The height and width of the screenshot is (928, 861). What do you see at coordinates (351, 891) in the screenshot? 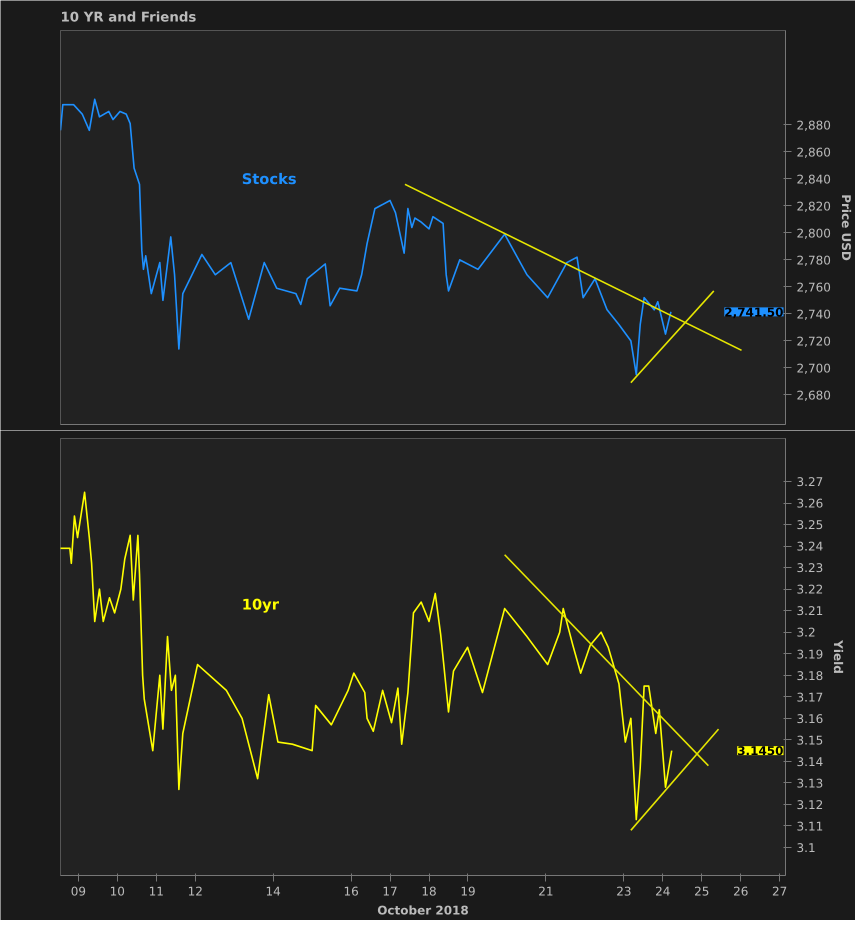
I see `x-tick-label: 16` at bounding box center [351, 891].